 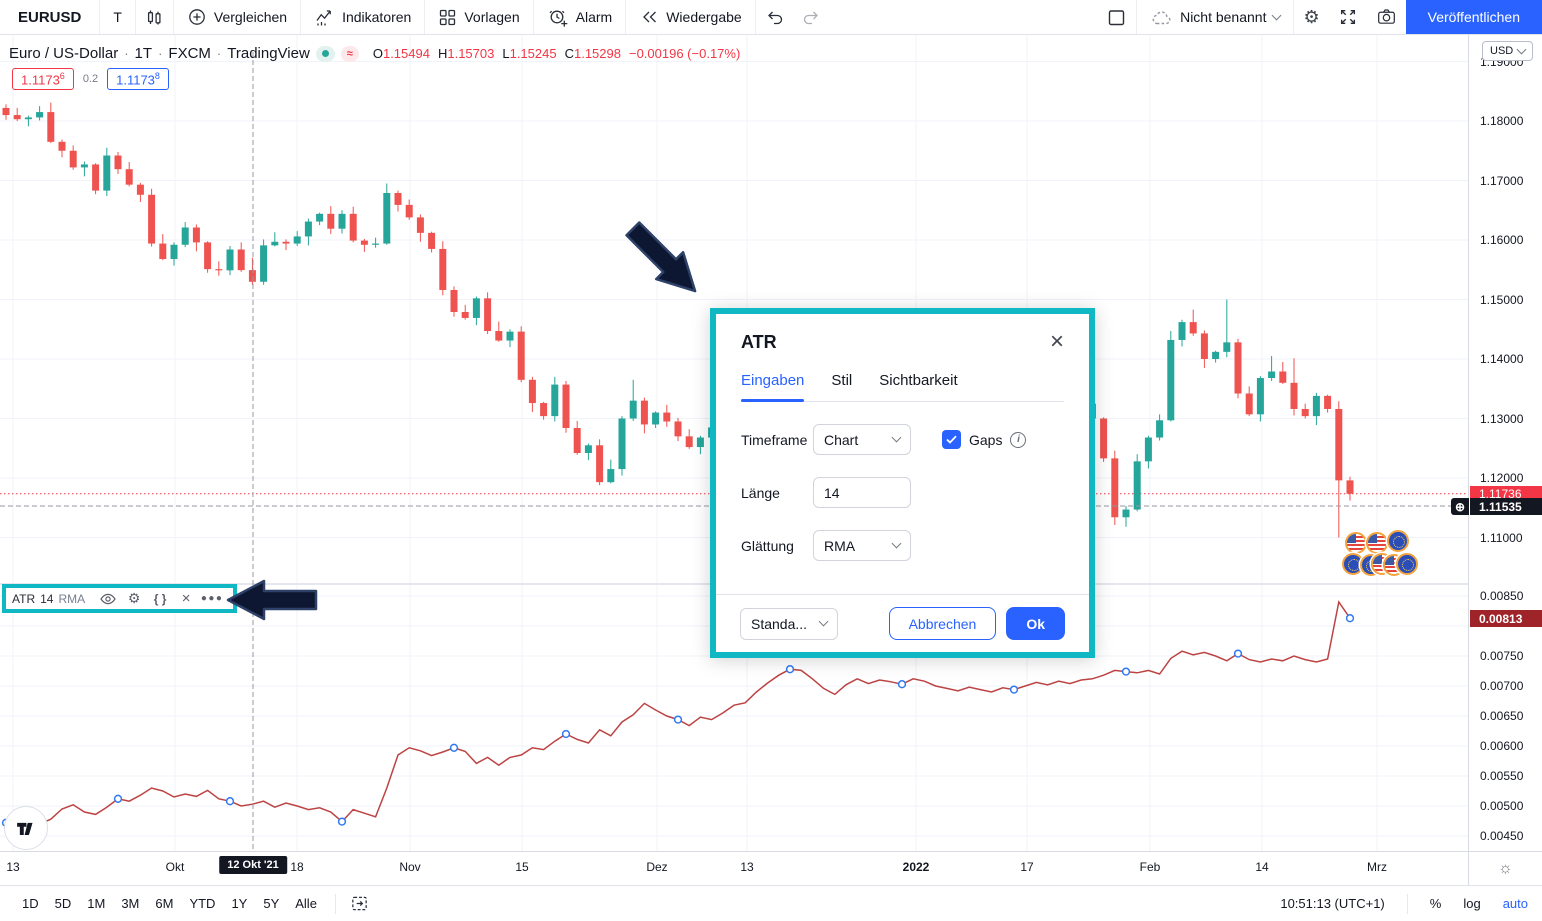 What do you see at coordinates (50, 17) in the screenshot?
I see `symbol-button: EURUSD` at bounding box center [50, 17].